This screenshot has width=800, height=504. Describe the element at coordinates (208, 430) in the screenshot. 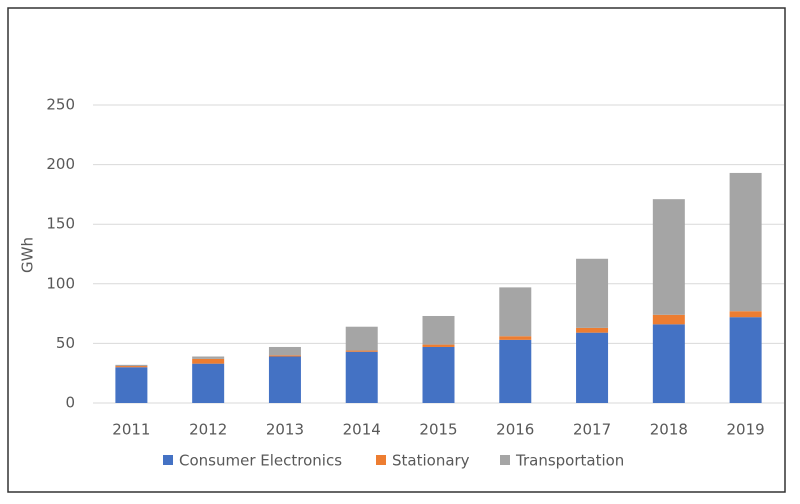

I see `x-tick-label: 2012` at that location.